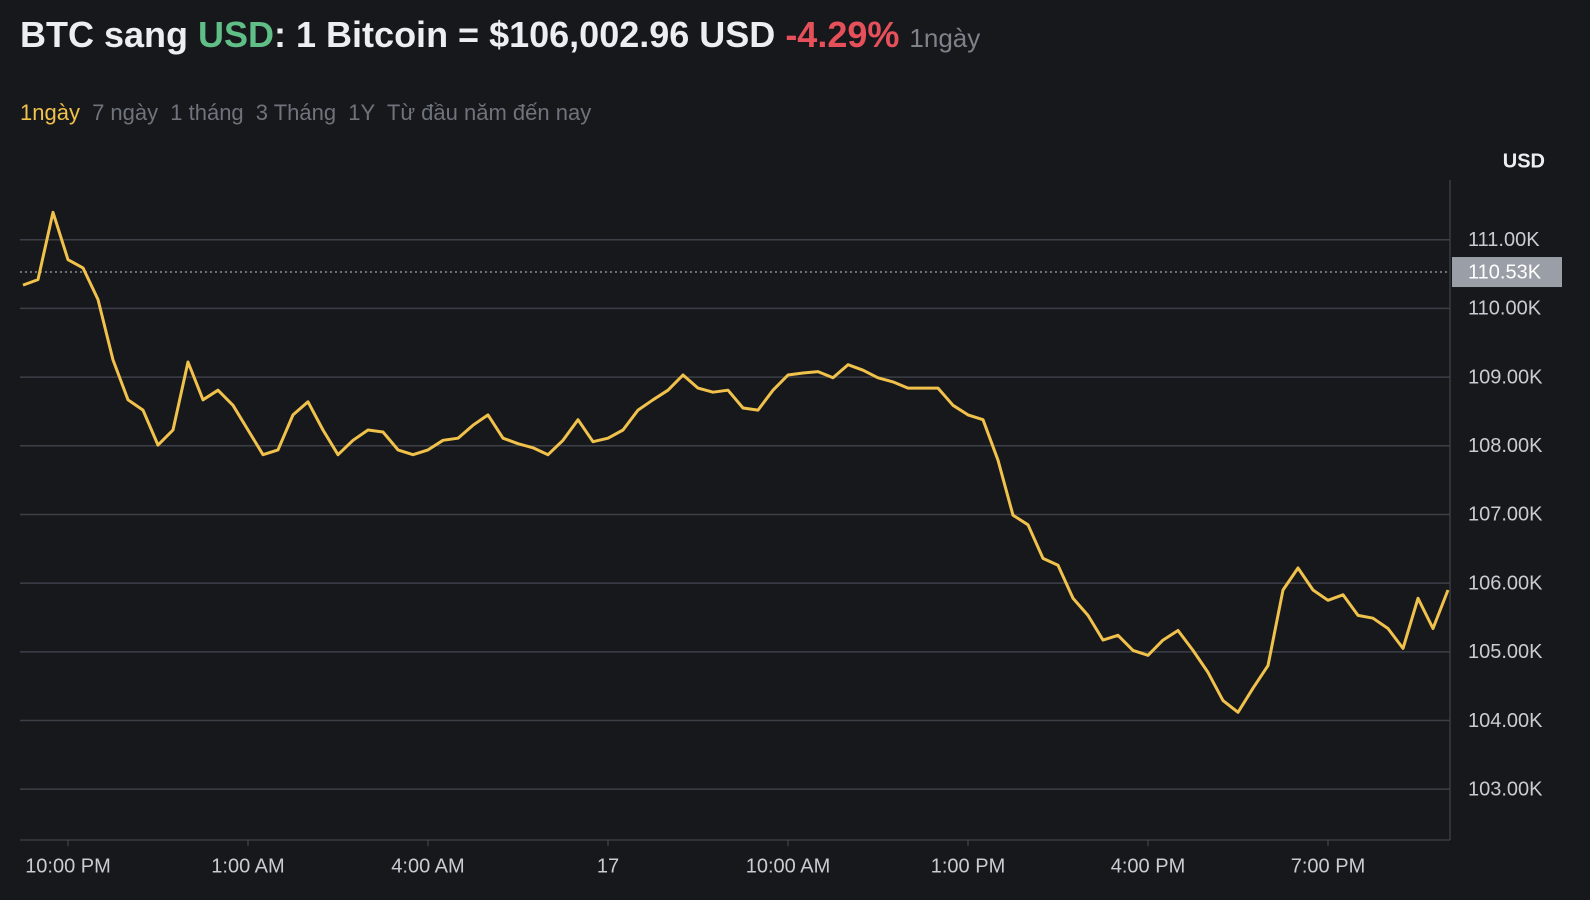 The height and width of the screenshot is (900, 1590). I want to click on range-button: 1 tháng, so click(207, 112).